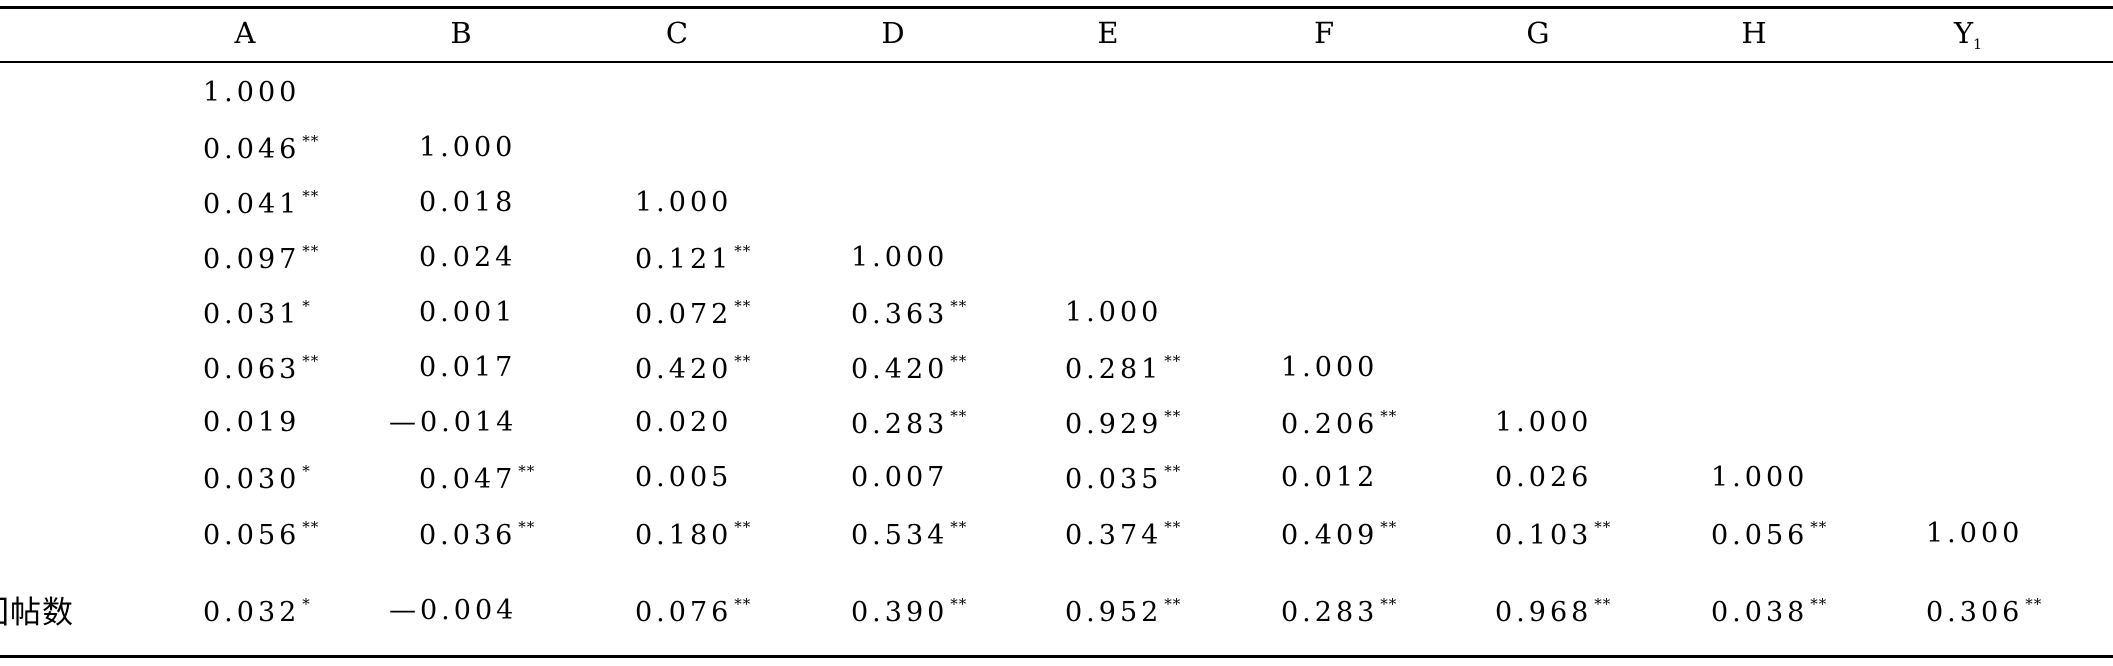  What do you see at coordinates (909, 612) in the screenshot?
I see `table-cell: 0.390 **` at bounding box center [909, 612].